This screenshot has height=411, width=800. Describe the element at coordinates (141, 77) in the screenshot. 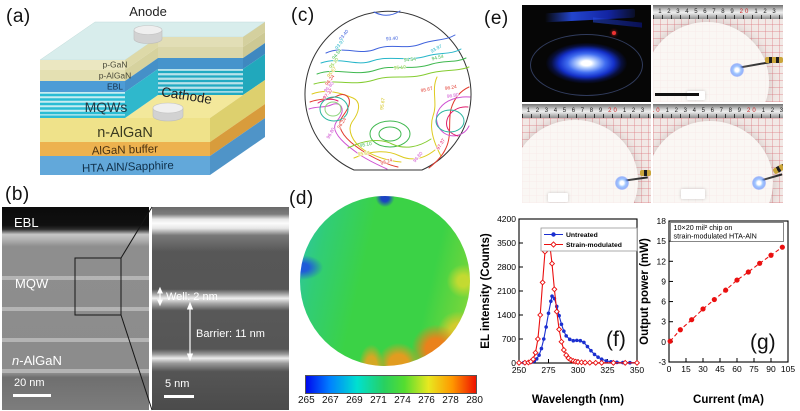

I see `recess-left-wall` at that location.